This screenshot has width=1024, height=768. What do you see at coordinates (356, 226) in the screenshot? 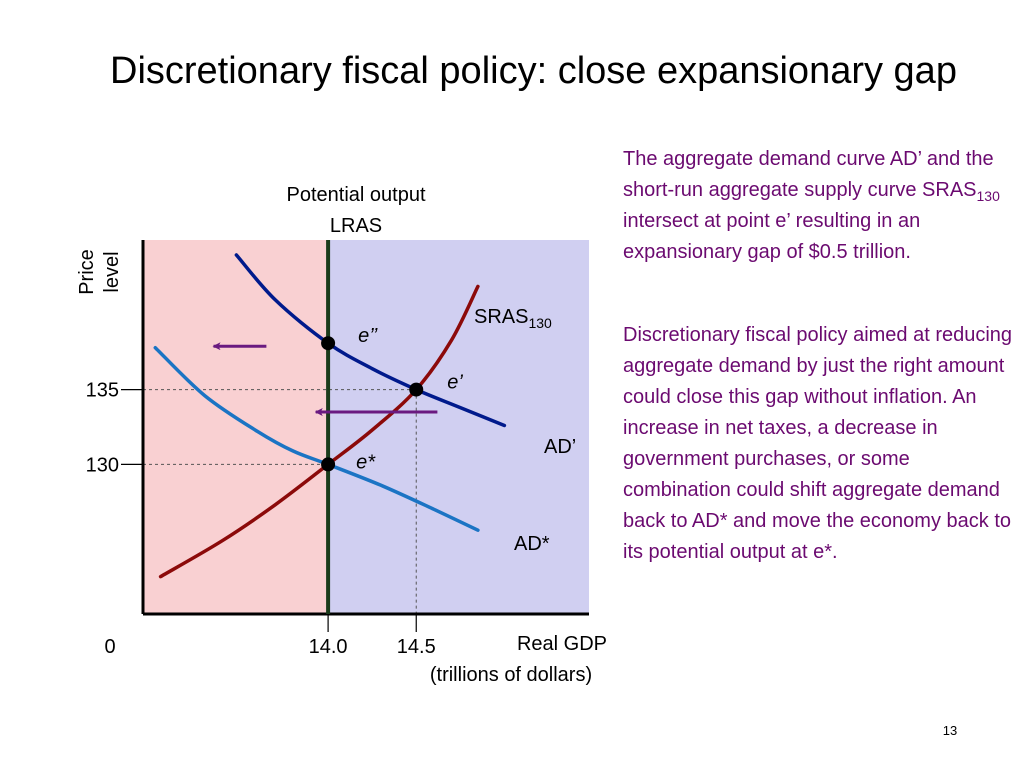
I see `lras-label: LRAS` at bounding box center [356, 226].